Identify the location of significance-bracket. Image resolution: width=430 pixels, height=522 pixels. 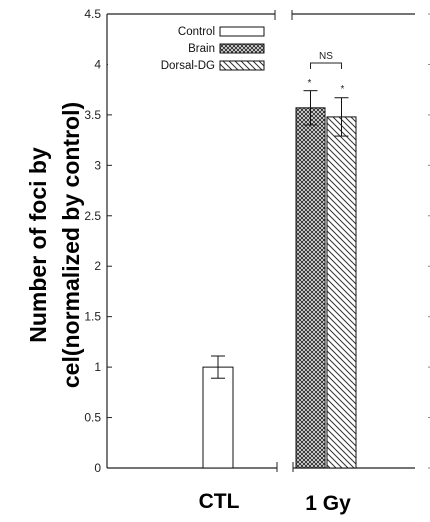
(326, 65).